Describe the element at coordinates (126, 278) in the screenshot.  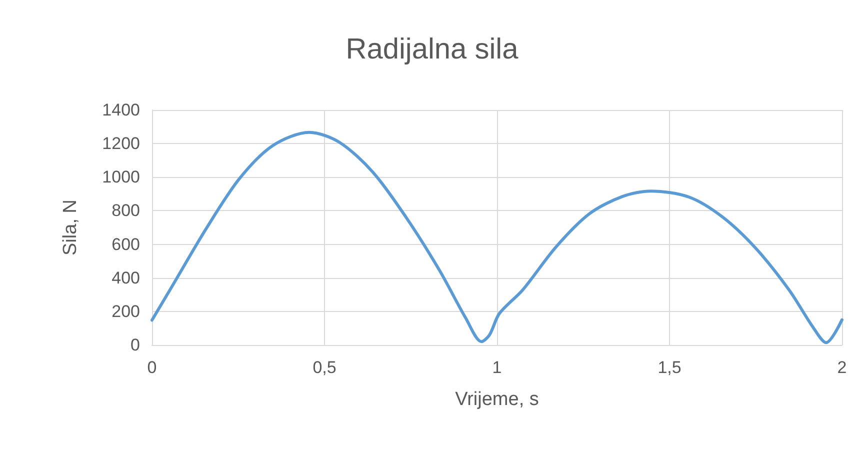
I see `y-tick-label: 400` at that location.